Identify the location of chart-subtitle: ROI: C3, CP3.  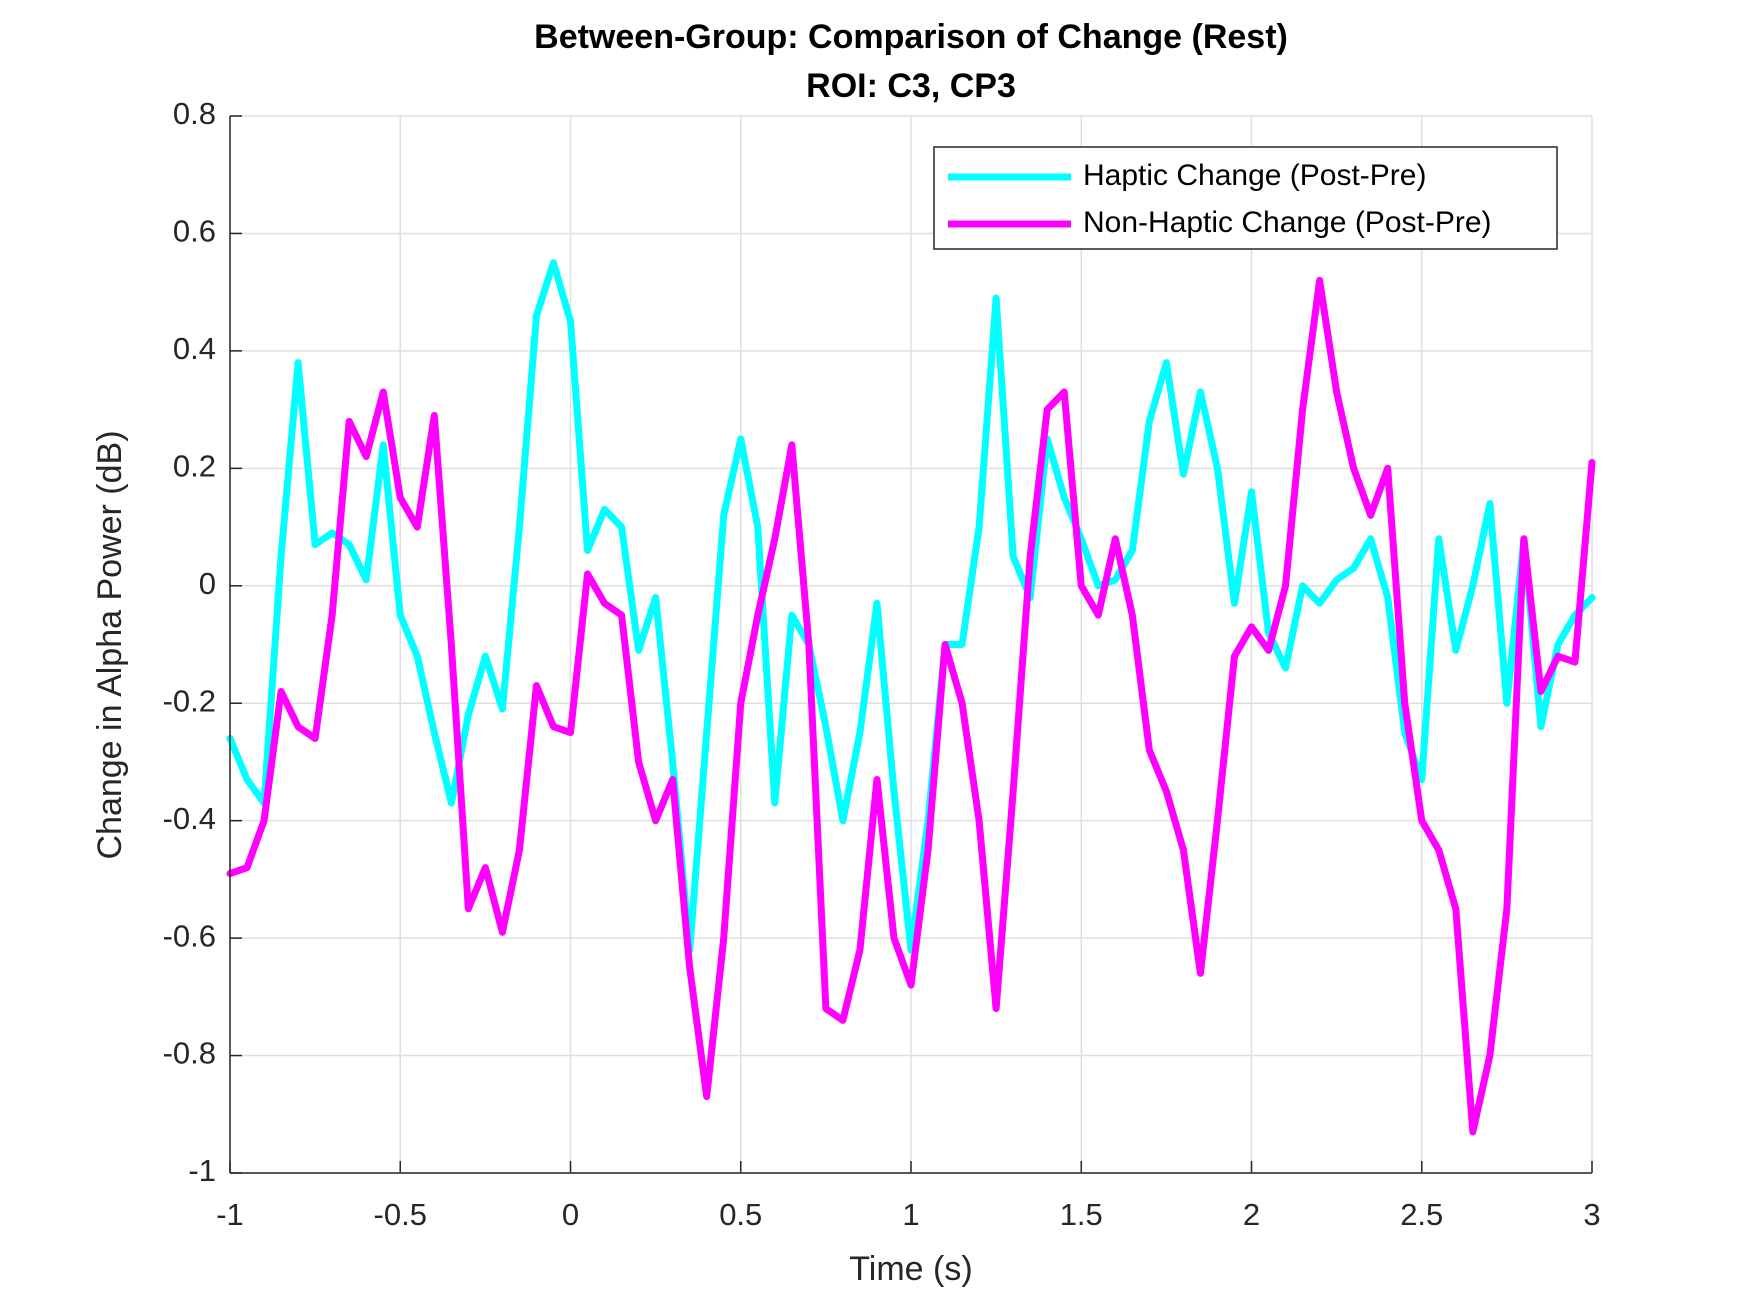
(911, 86).